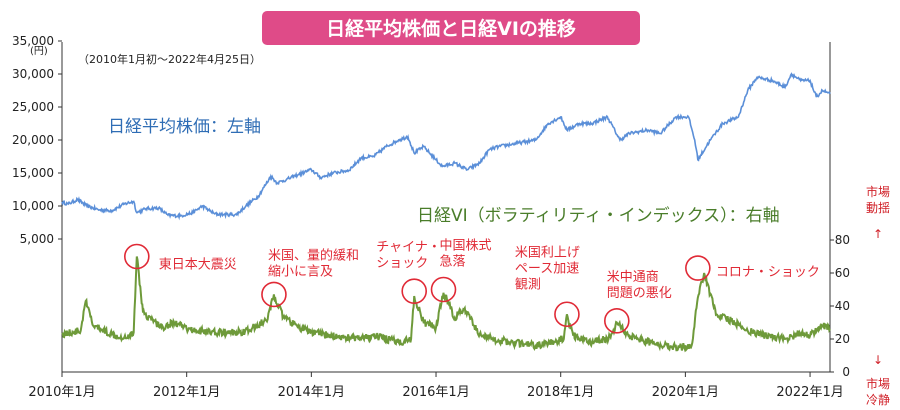 This screenshot has height=410, width=900. I want to click on x-tick-label: 2010年1月, so click(61, 392).